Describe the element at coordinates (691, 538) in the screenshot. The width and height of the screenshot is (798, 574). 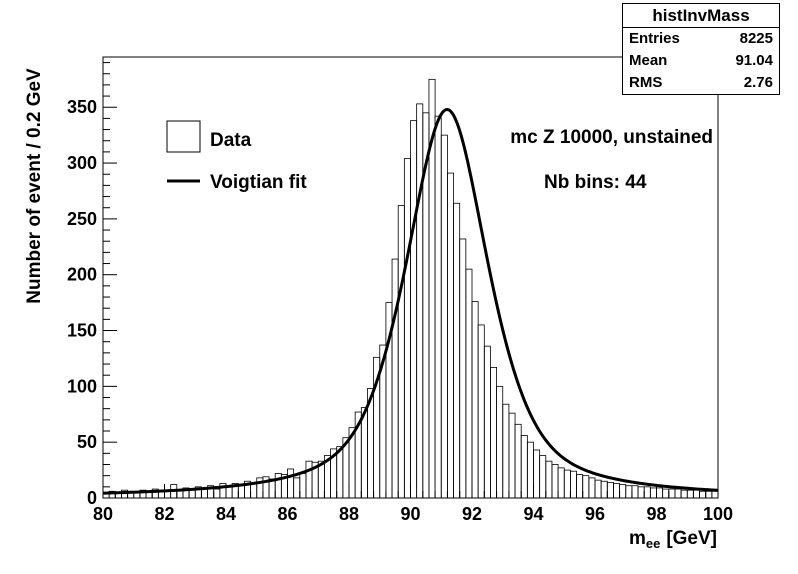
I see `x-axis-label-unit: [GeV]` at that location.